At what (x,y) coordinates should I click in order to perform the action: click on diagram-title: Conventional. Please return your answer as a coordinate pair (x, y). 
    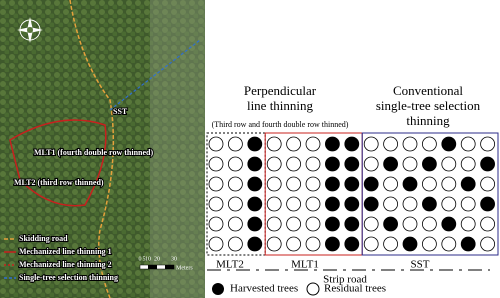
    Looking at the image, I should click on (428, 90).